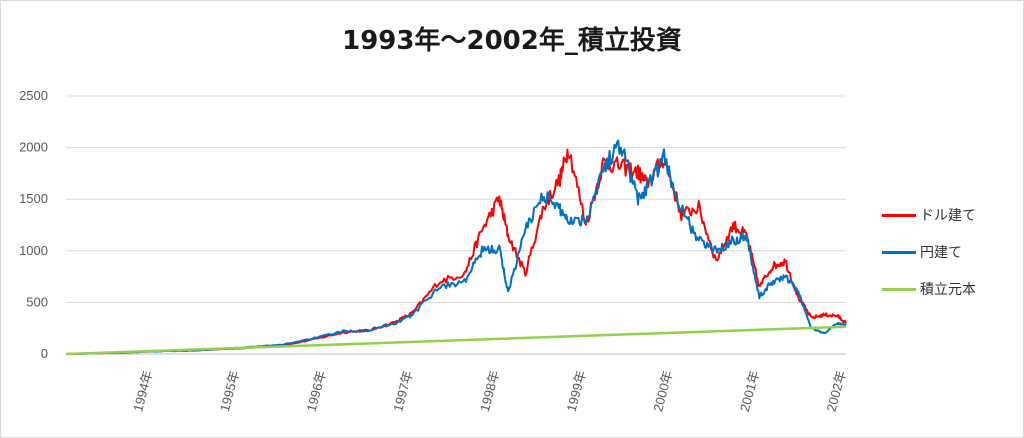 Image resolution: width=1024 pixels, height=438 pixels. Describe the element at coordinates (33, 198) in the screenshot. I see `y-tick-label: 1500` at that location.